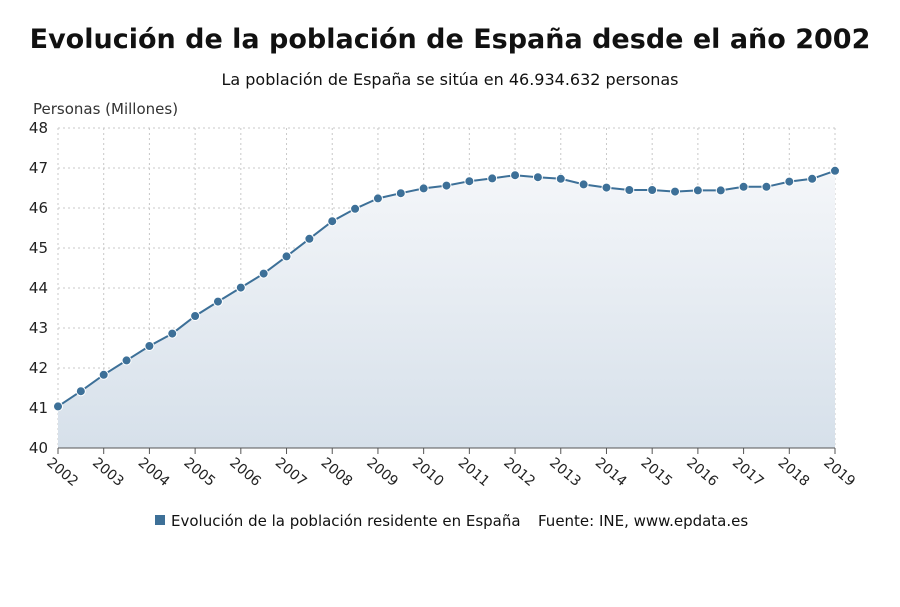 The image size is (900, 607). What do you see at coordinates (245, 472) in the screenshot?
I see `x-tick-label: 2006` at bounding box center [245, 472].